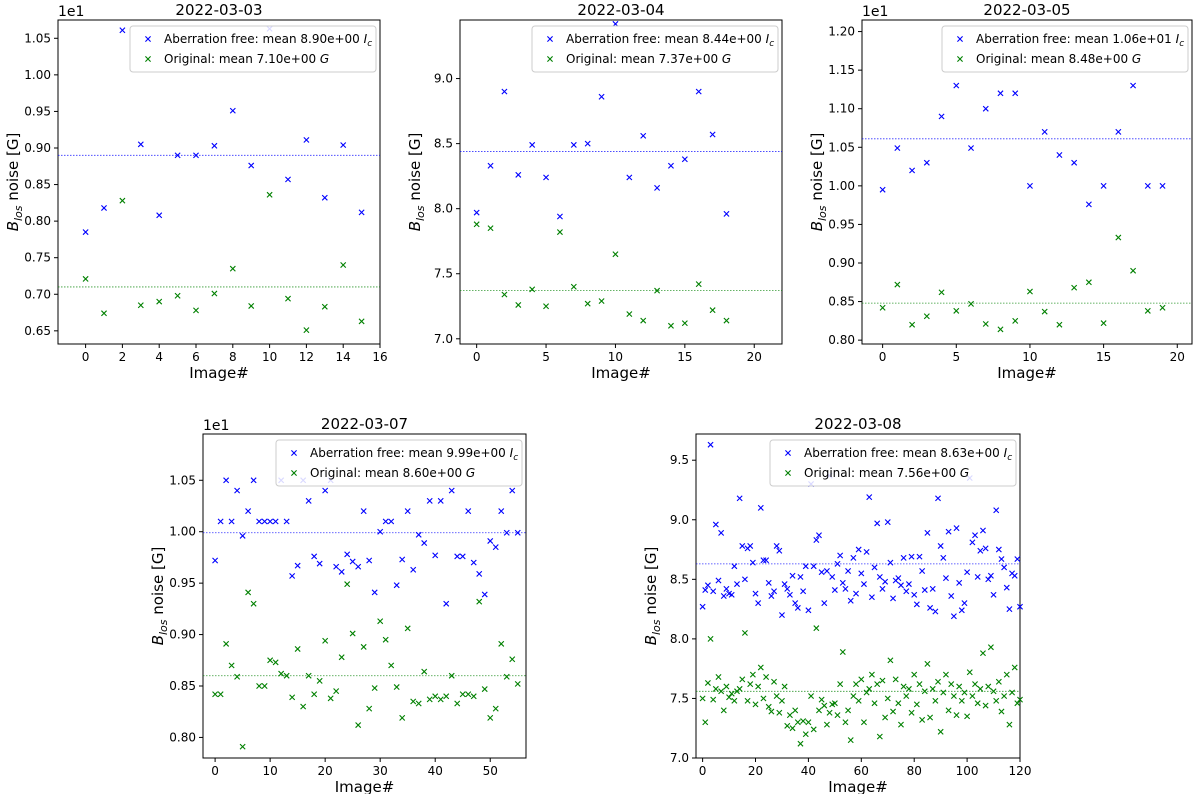 This screenshot has width=1200, height=794. I want to click on legend-text: Original: mean 8.48e+00, so click(1052, 59).